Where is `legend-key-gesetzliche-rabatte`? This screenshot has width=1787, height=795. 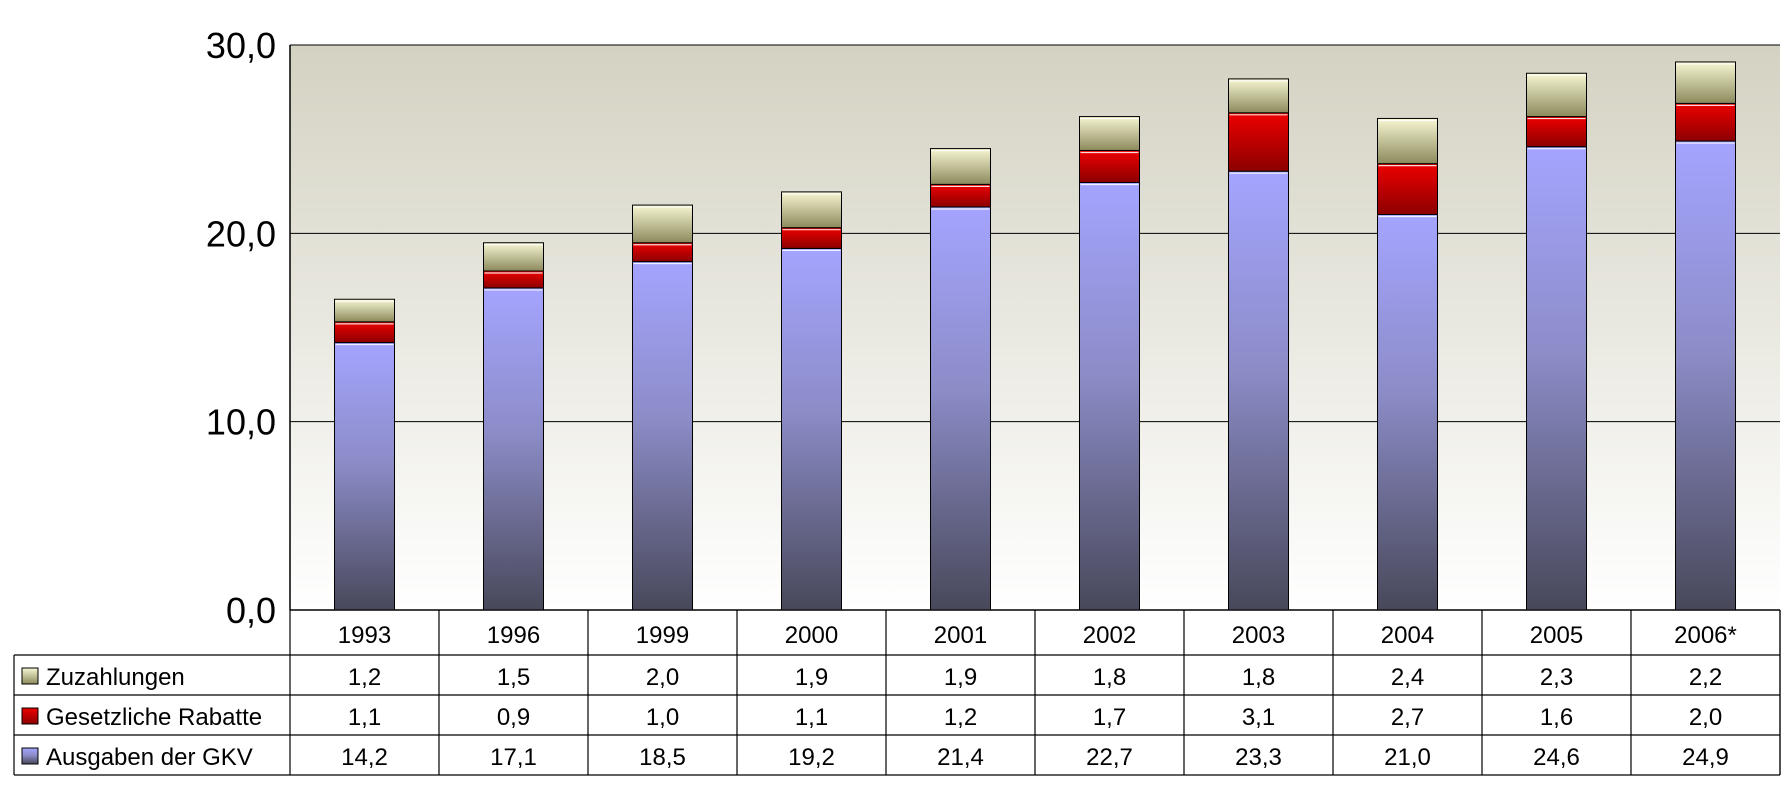
legend-key-gesetzliche-rabatte is located at coordinates (30, 716).